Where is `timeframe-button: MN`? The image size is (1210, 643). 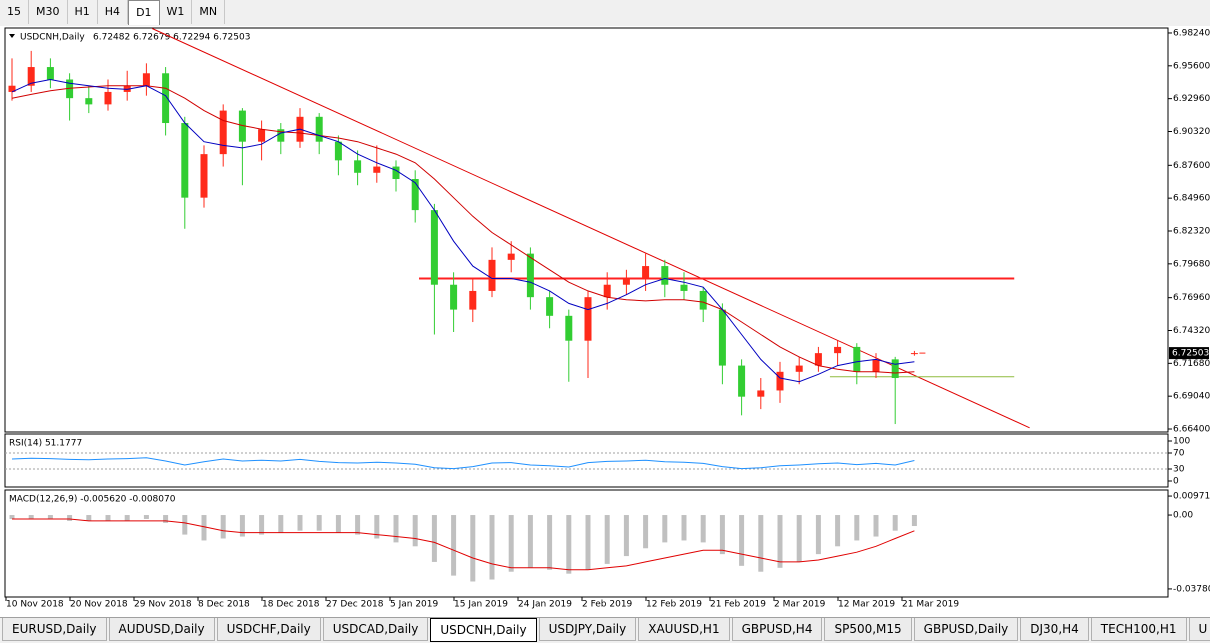
timeframe-button: MN is located at coordinates (209, 12).